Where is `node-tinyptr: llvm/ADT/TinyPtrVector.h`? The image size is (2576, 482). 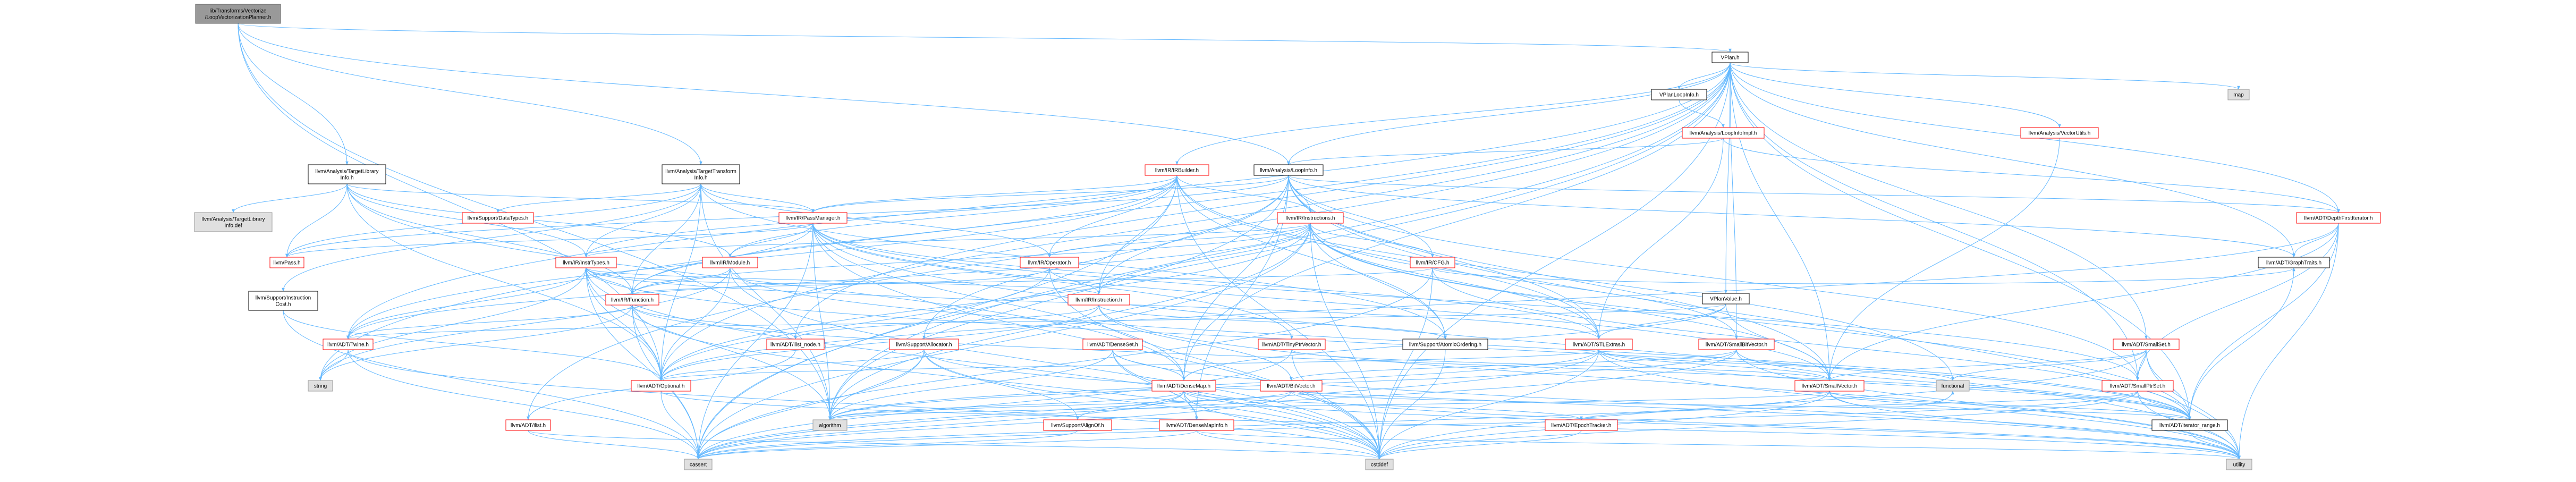 node-tinyptr: llvm/ADT/TinyPtrVector.h is located at coordinates (1292, 345).